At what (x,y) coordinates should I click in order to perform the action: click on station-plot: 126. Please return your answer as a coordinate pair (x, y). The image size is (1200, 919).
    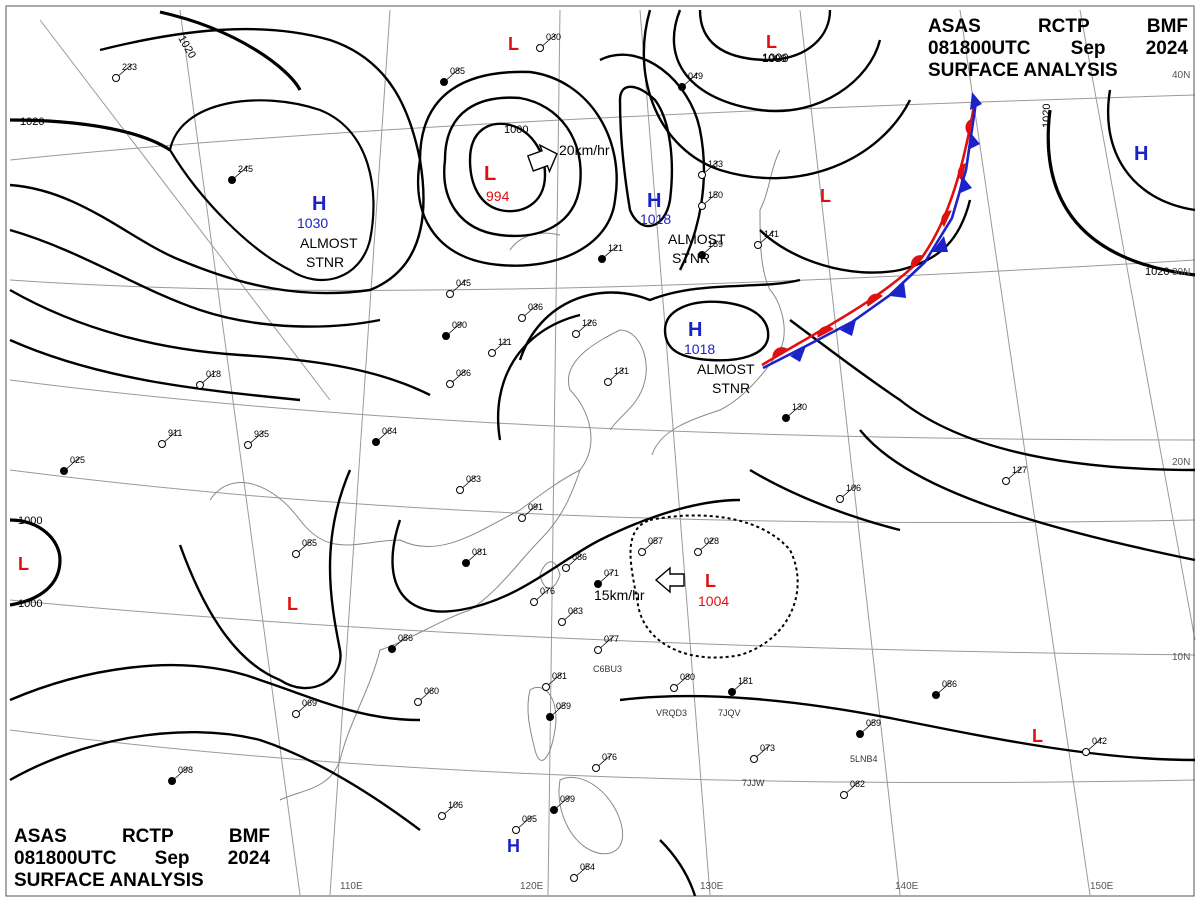
    Looking at the image, I should click on (584, 328).